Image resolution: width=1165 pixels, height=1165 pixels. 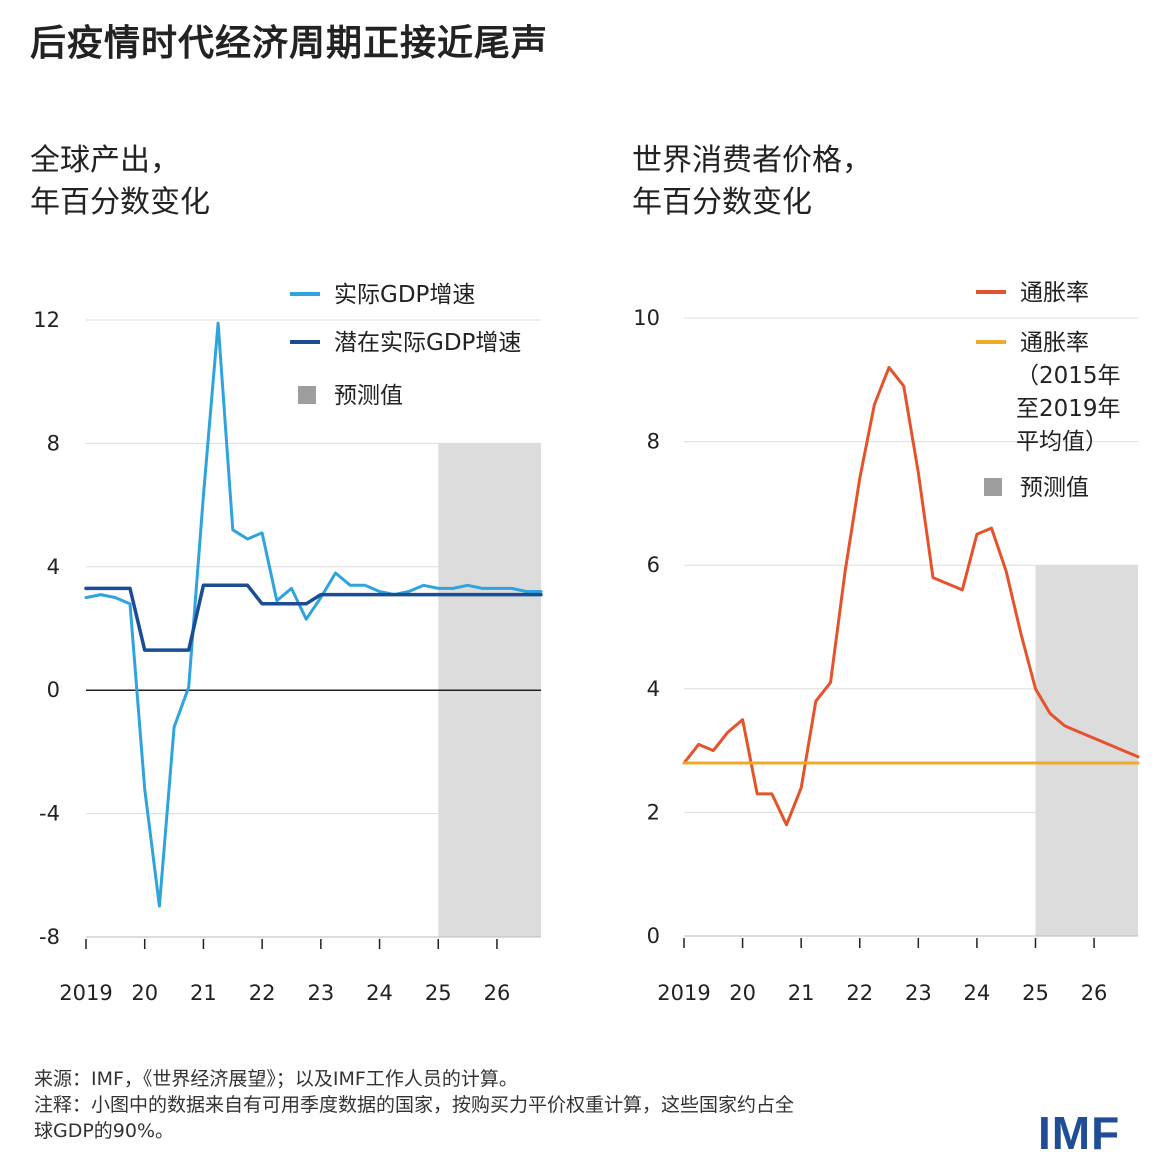 I want to click on left-x-tick-label: 22, so click(x=262, y=993).